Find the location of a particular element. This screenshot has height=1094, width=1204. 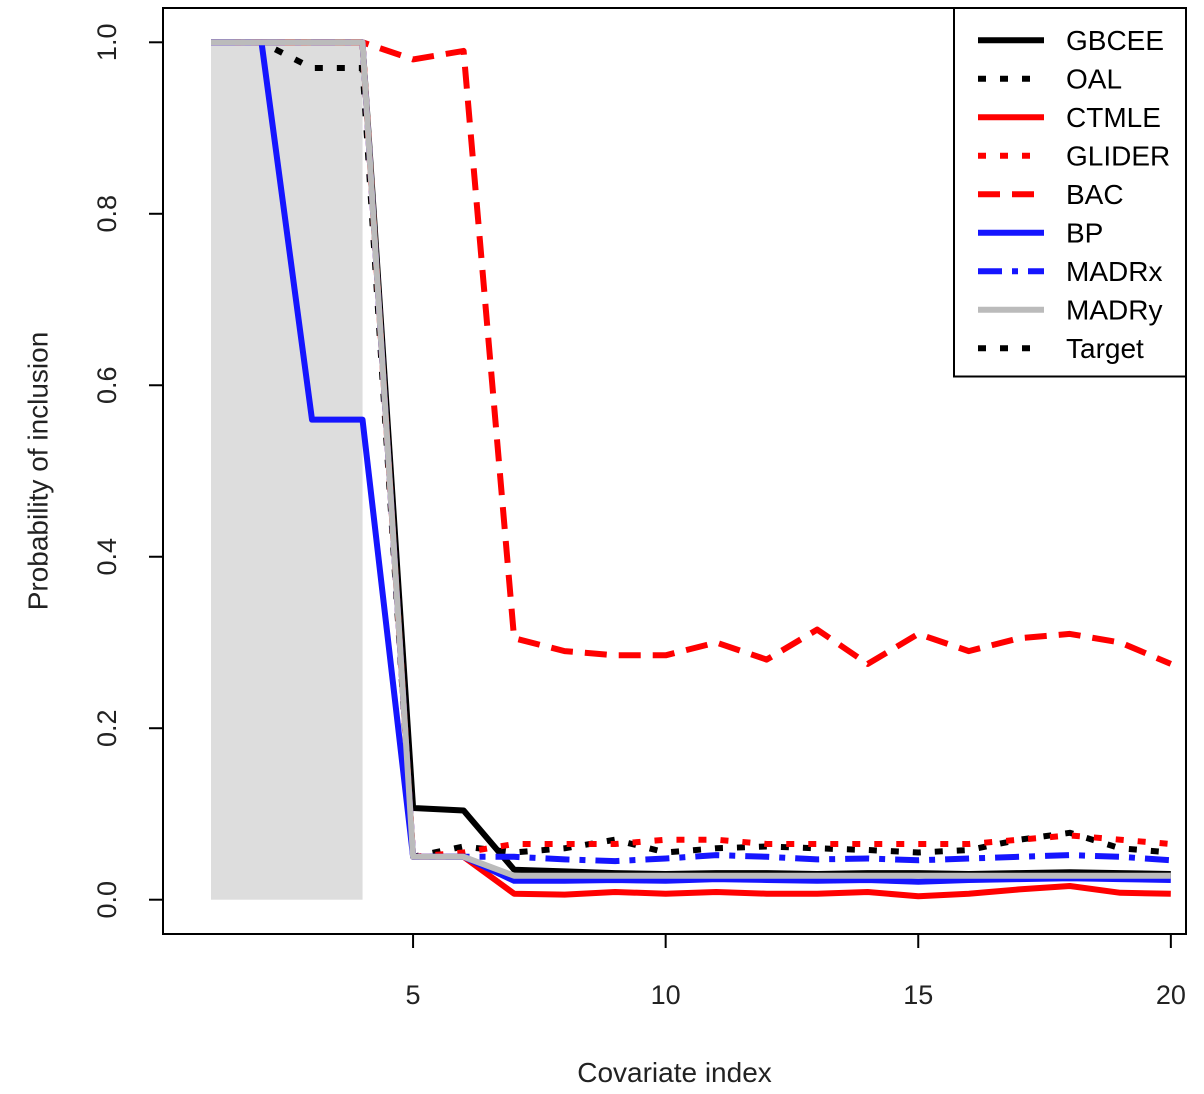

shaded-region-layer is located at coordinates (286, 471).